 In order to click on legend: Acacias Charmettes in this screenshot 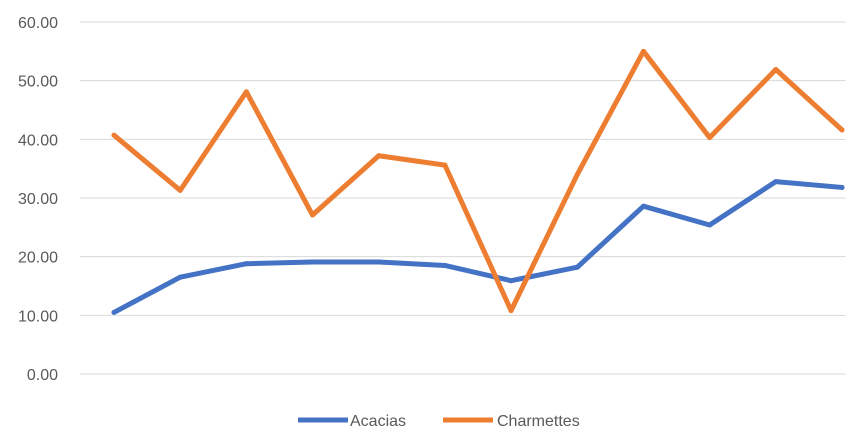, I will do `click(439, 421)`.